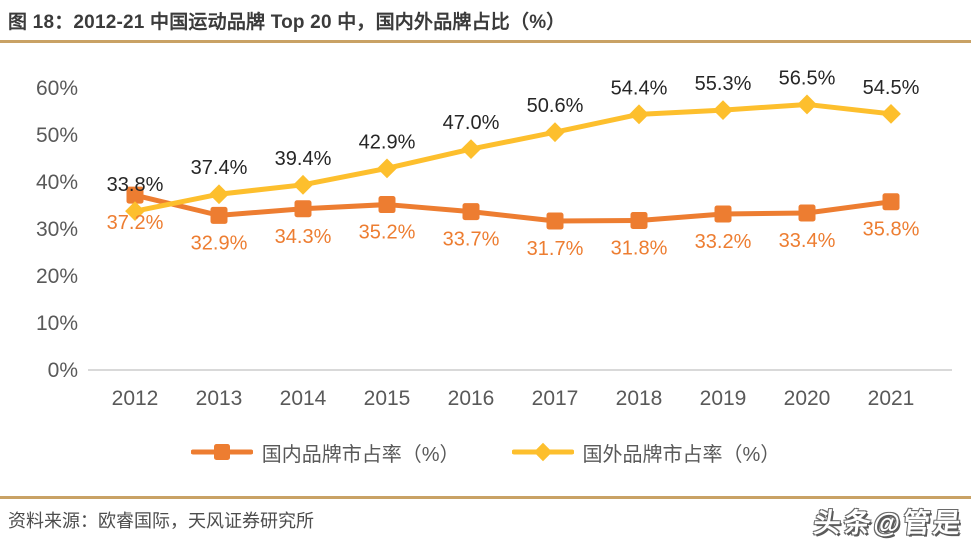 The height and width of the screenshot is (540, 971). I want to click on svg-text: 20%, so click(57, 276).